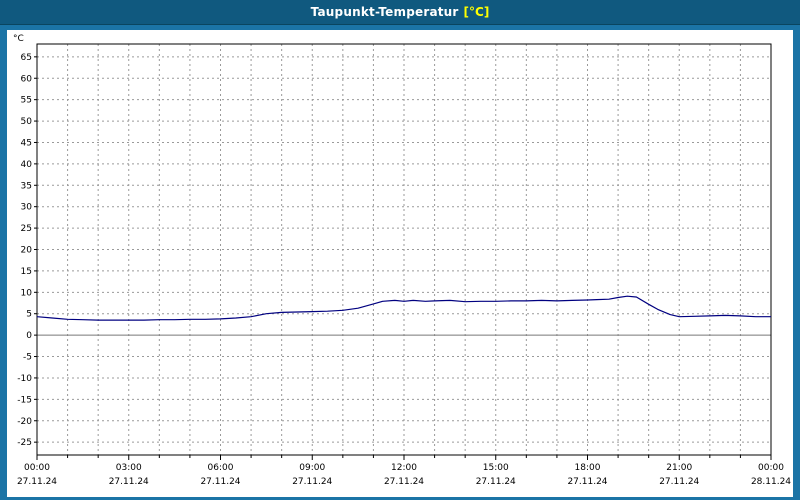 The image size is (800, 500). Describe the element at coordinates (403, 308) in the screenshot. I see `dewpoint-series-line` at that location.